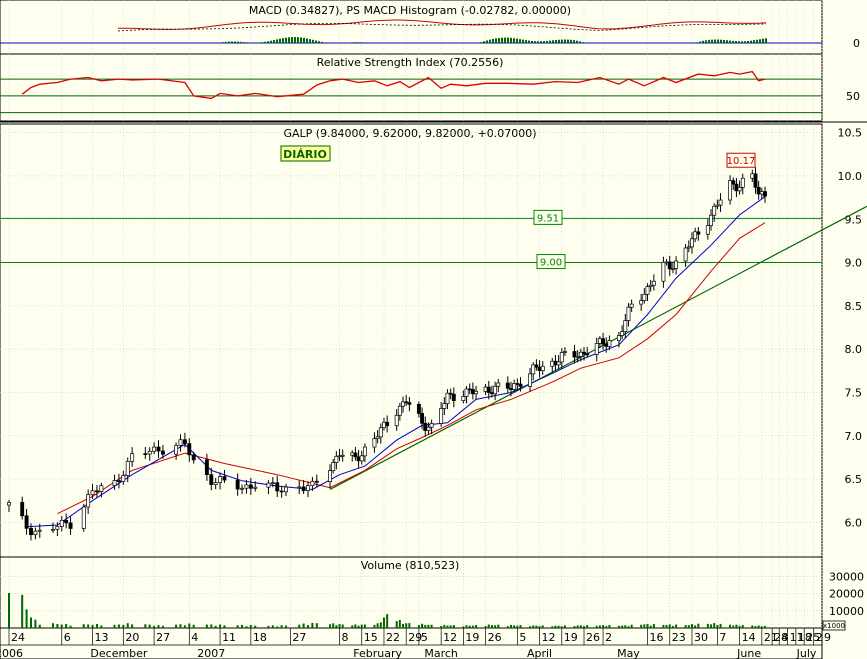 This screenshot has height=659, width=867. I want to click on x-tick-label: 8, so click(345, 637).